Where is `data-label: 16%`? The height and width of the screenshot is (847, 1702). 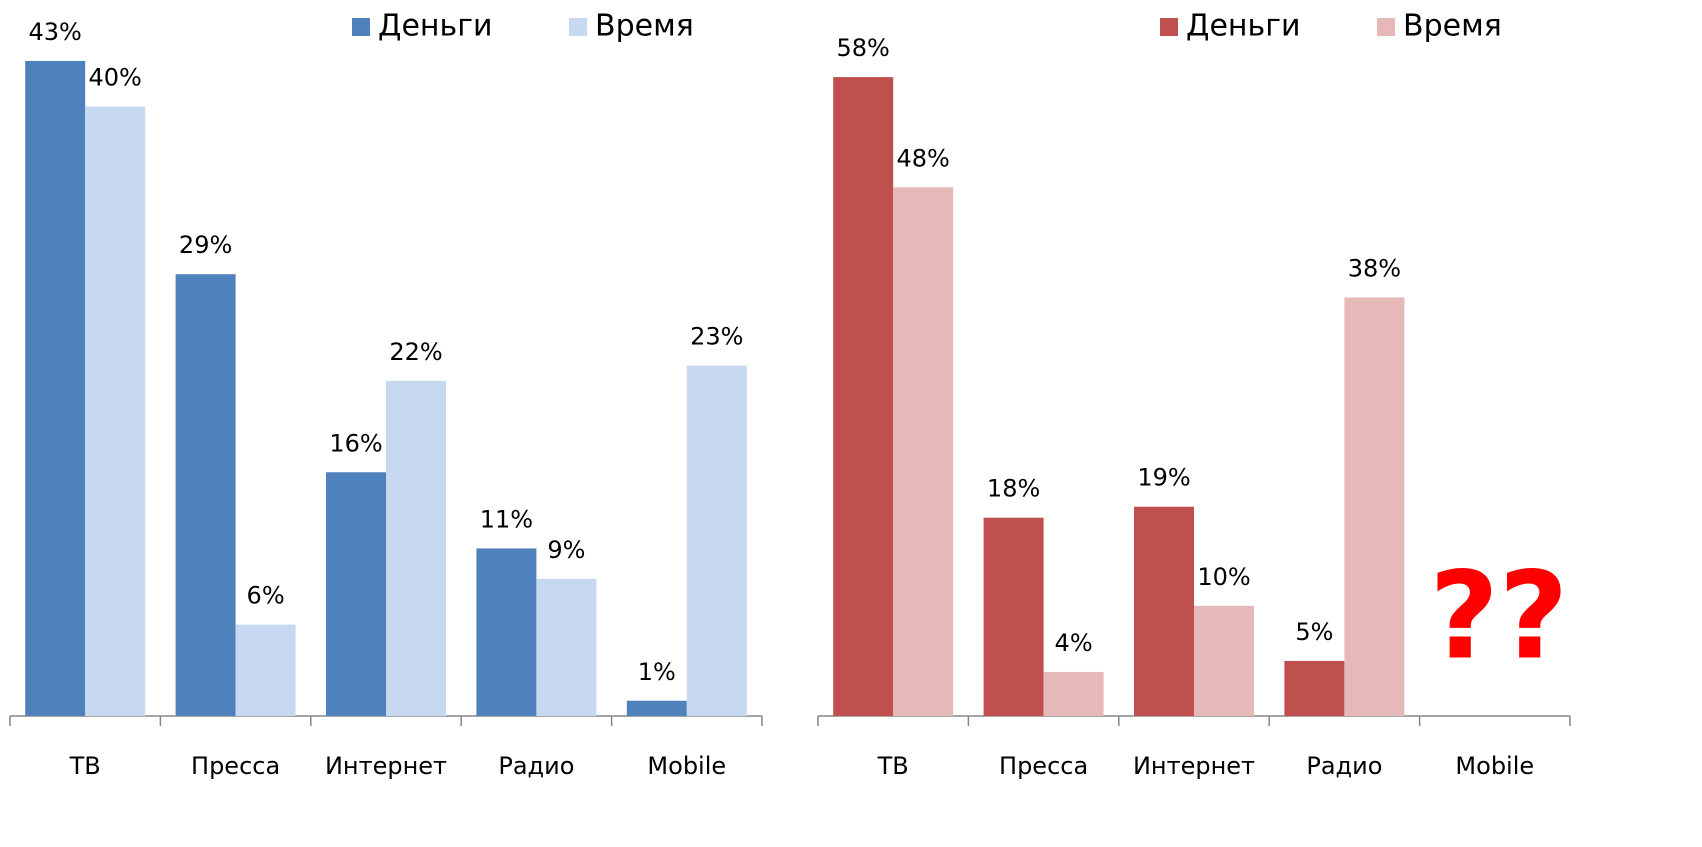 data-label: 16% is located at coordinates (355, 443).